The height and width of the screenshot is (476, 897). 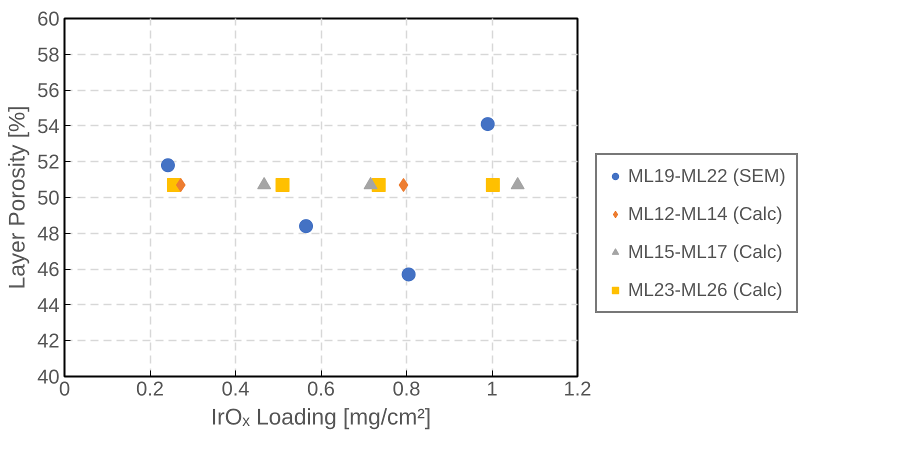 I want to click on y-tick-label: 46, so click(x=48, y=270).